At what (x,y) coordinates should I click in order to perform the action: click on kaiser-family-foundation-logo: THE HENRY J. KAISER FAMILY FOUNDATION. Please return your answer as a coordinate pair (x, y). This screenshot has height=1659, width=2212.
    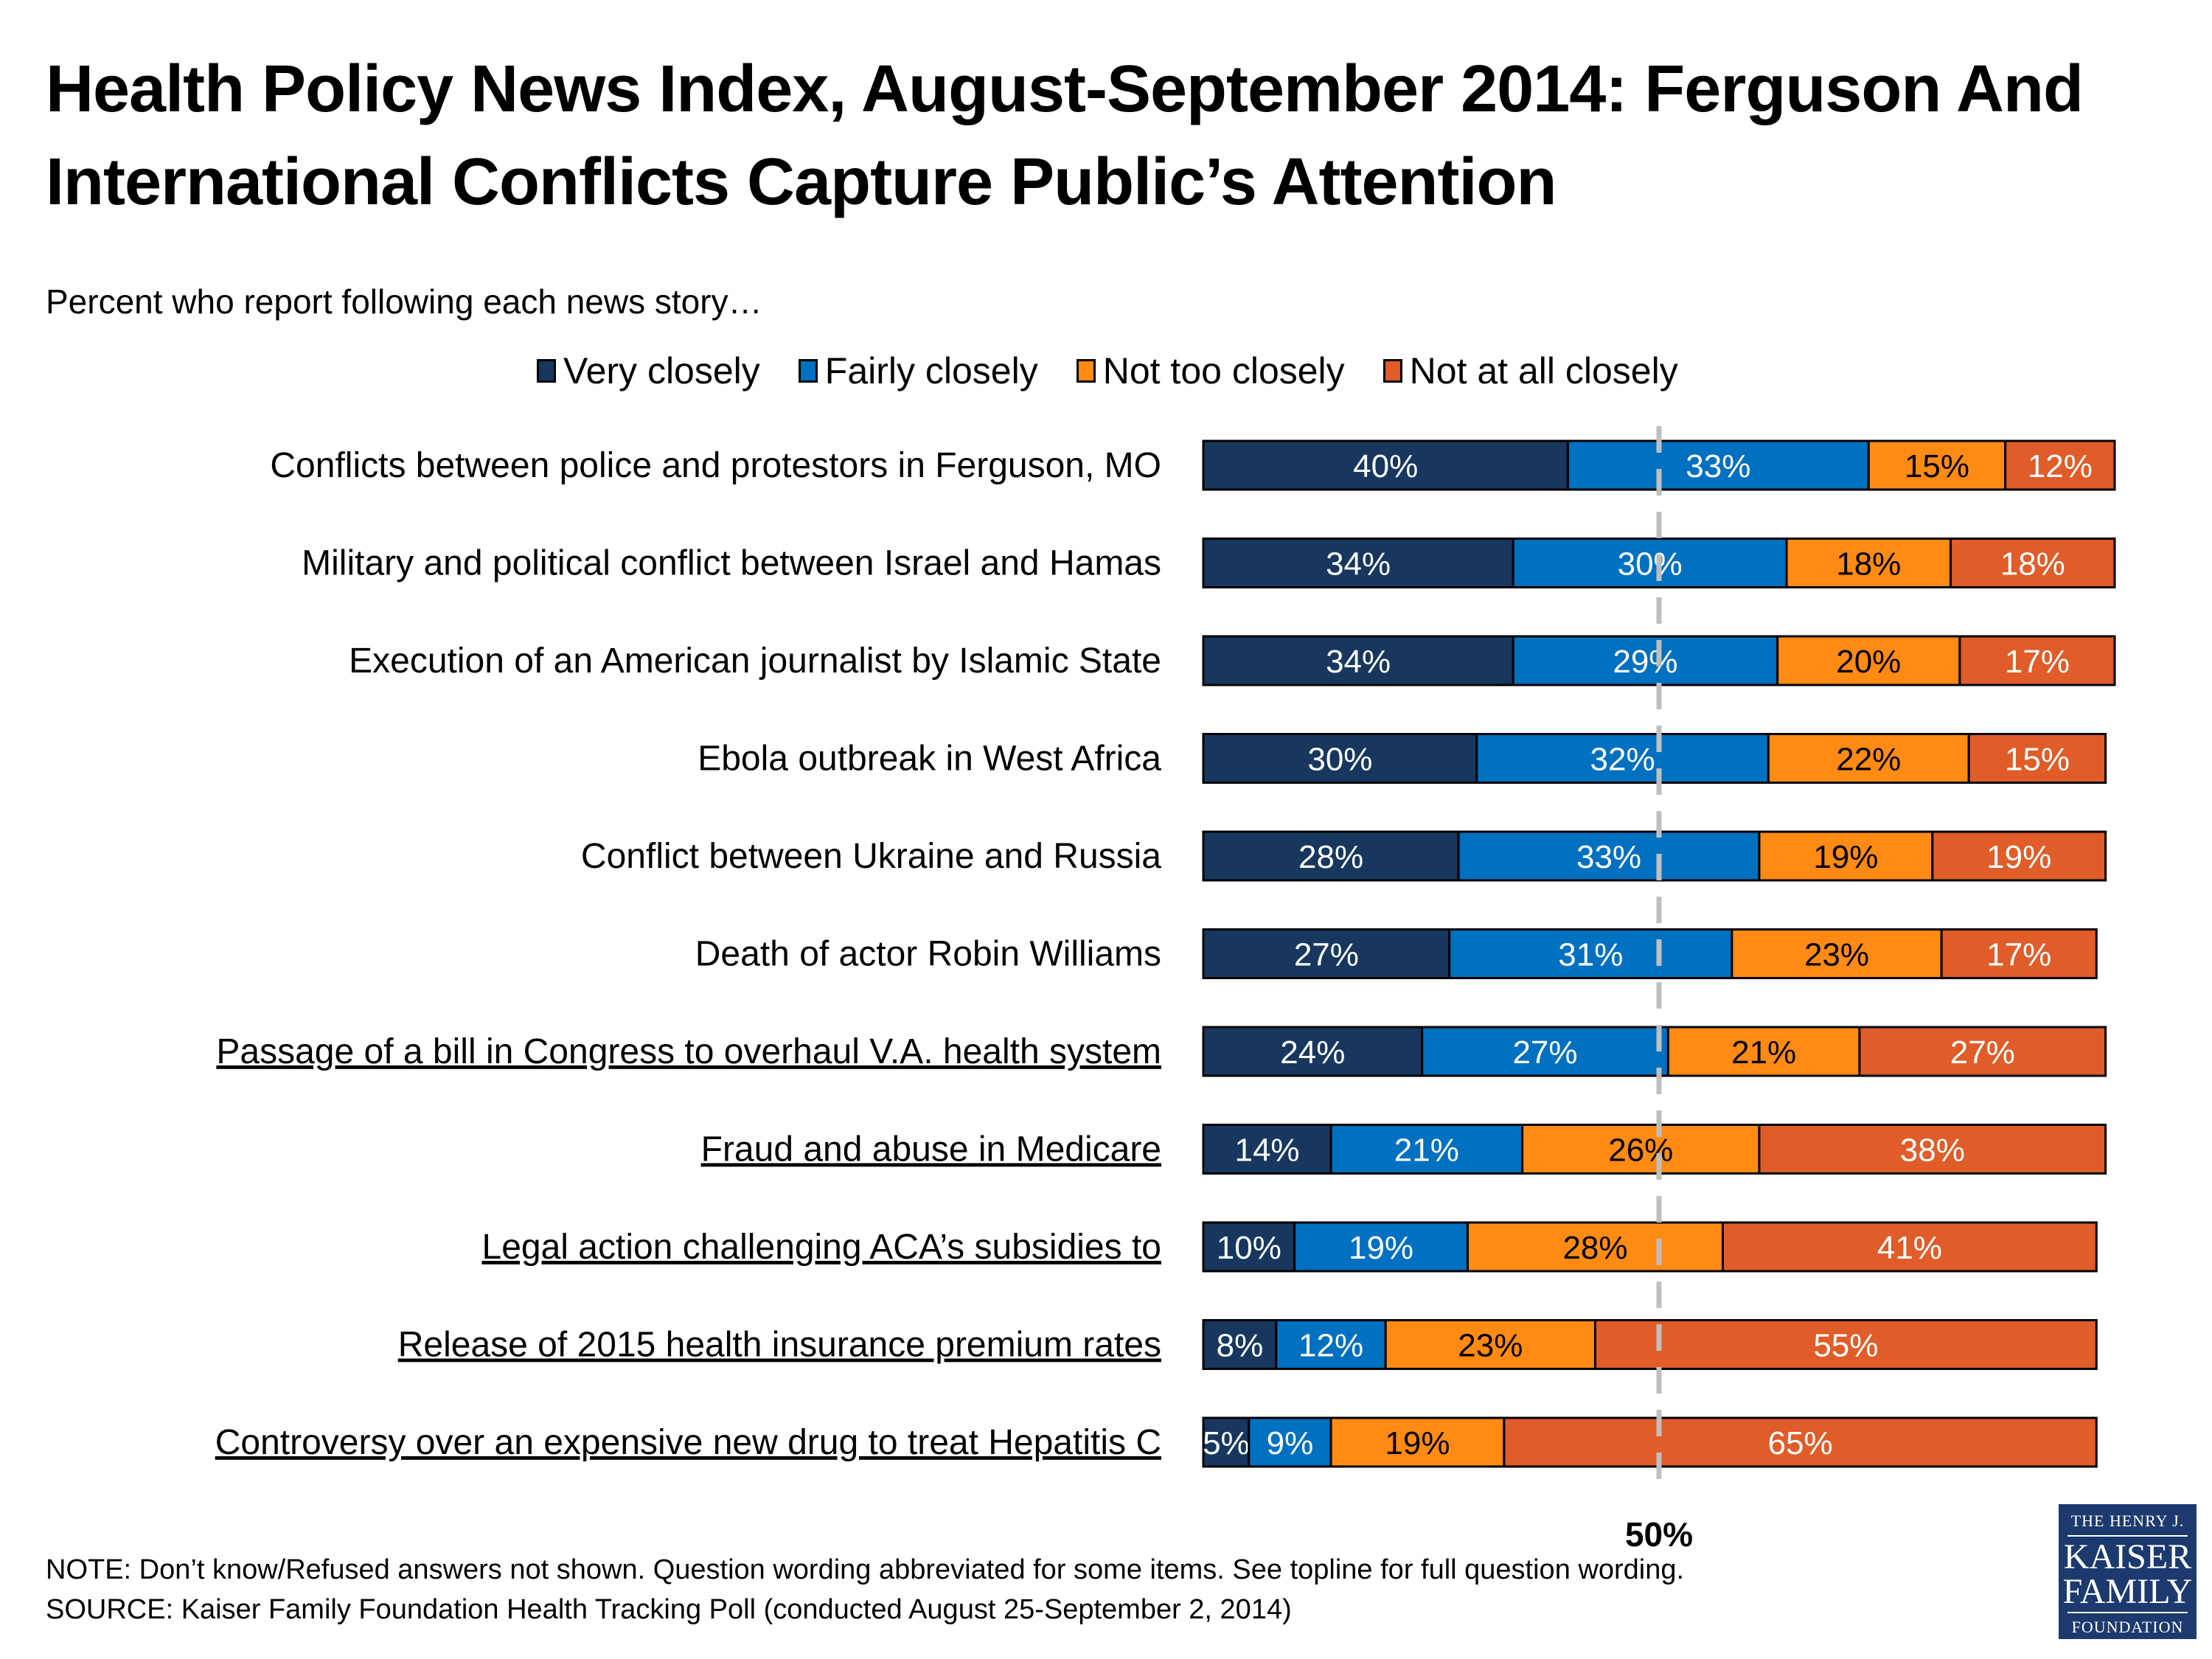
    Looking at the image, I should click on (2128, 1571).